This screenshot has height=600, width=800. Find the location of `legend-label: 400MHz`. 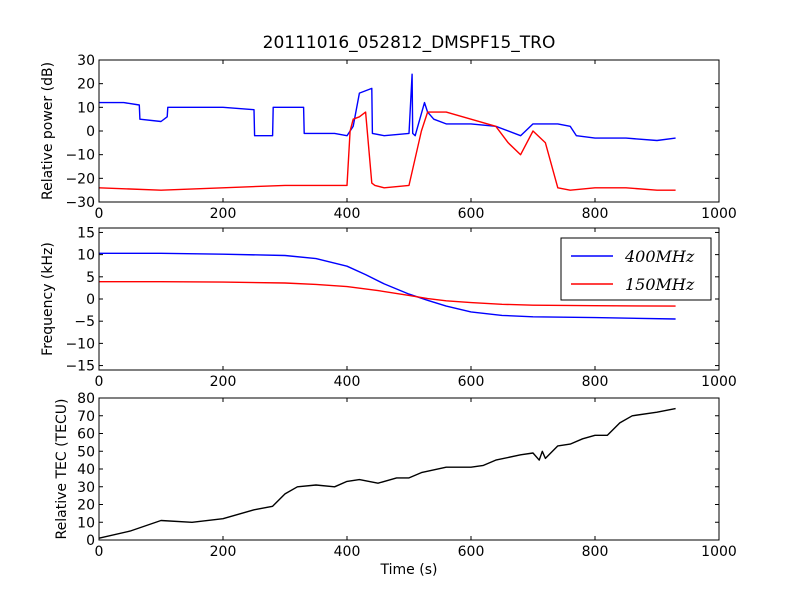

legend-label: 400MHz is located at coordinates (659, 256).